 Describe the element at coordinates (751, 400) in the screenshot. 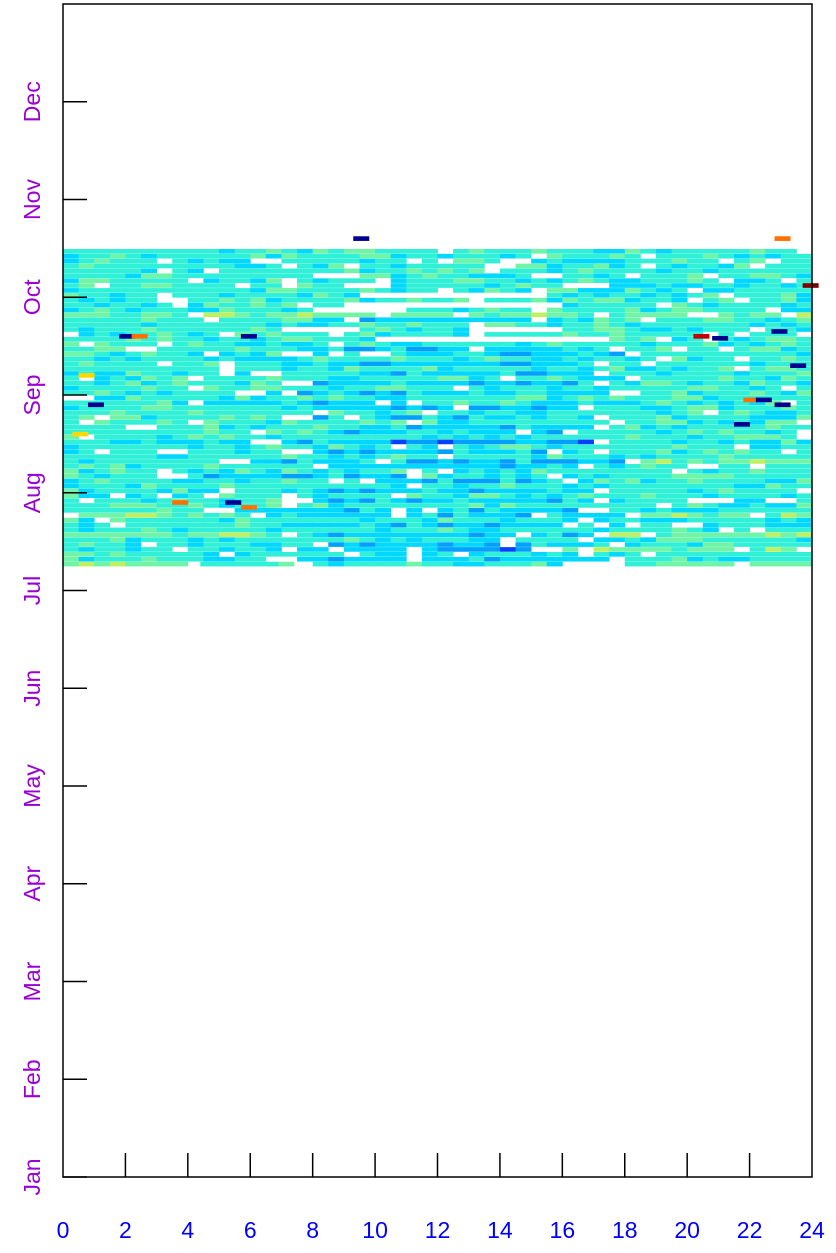

I see `heatmap-hotspot` at that location.